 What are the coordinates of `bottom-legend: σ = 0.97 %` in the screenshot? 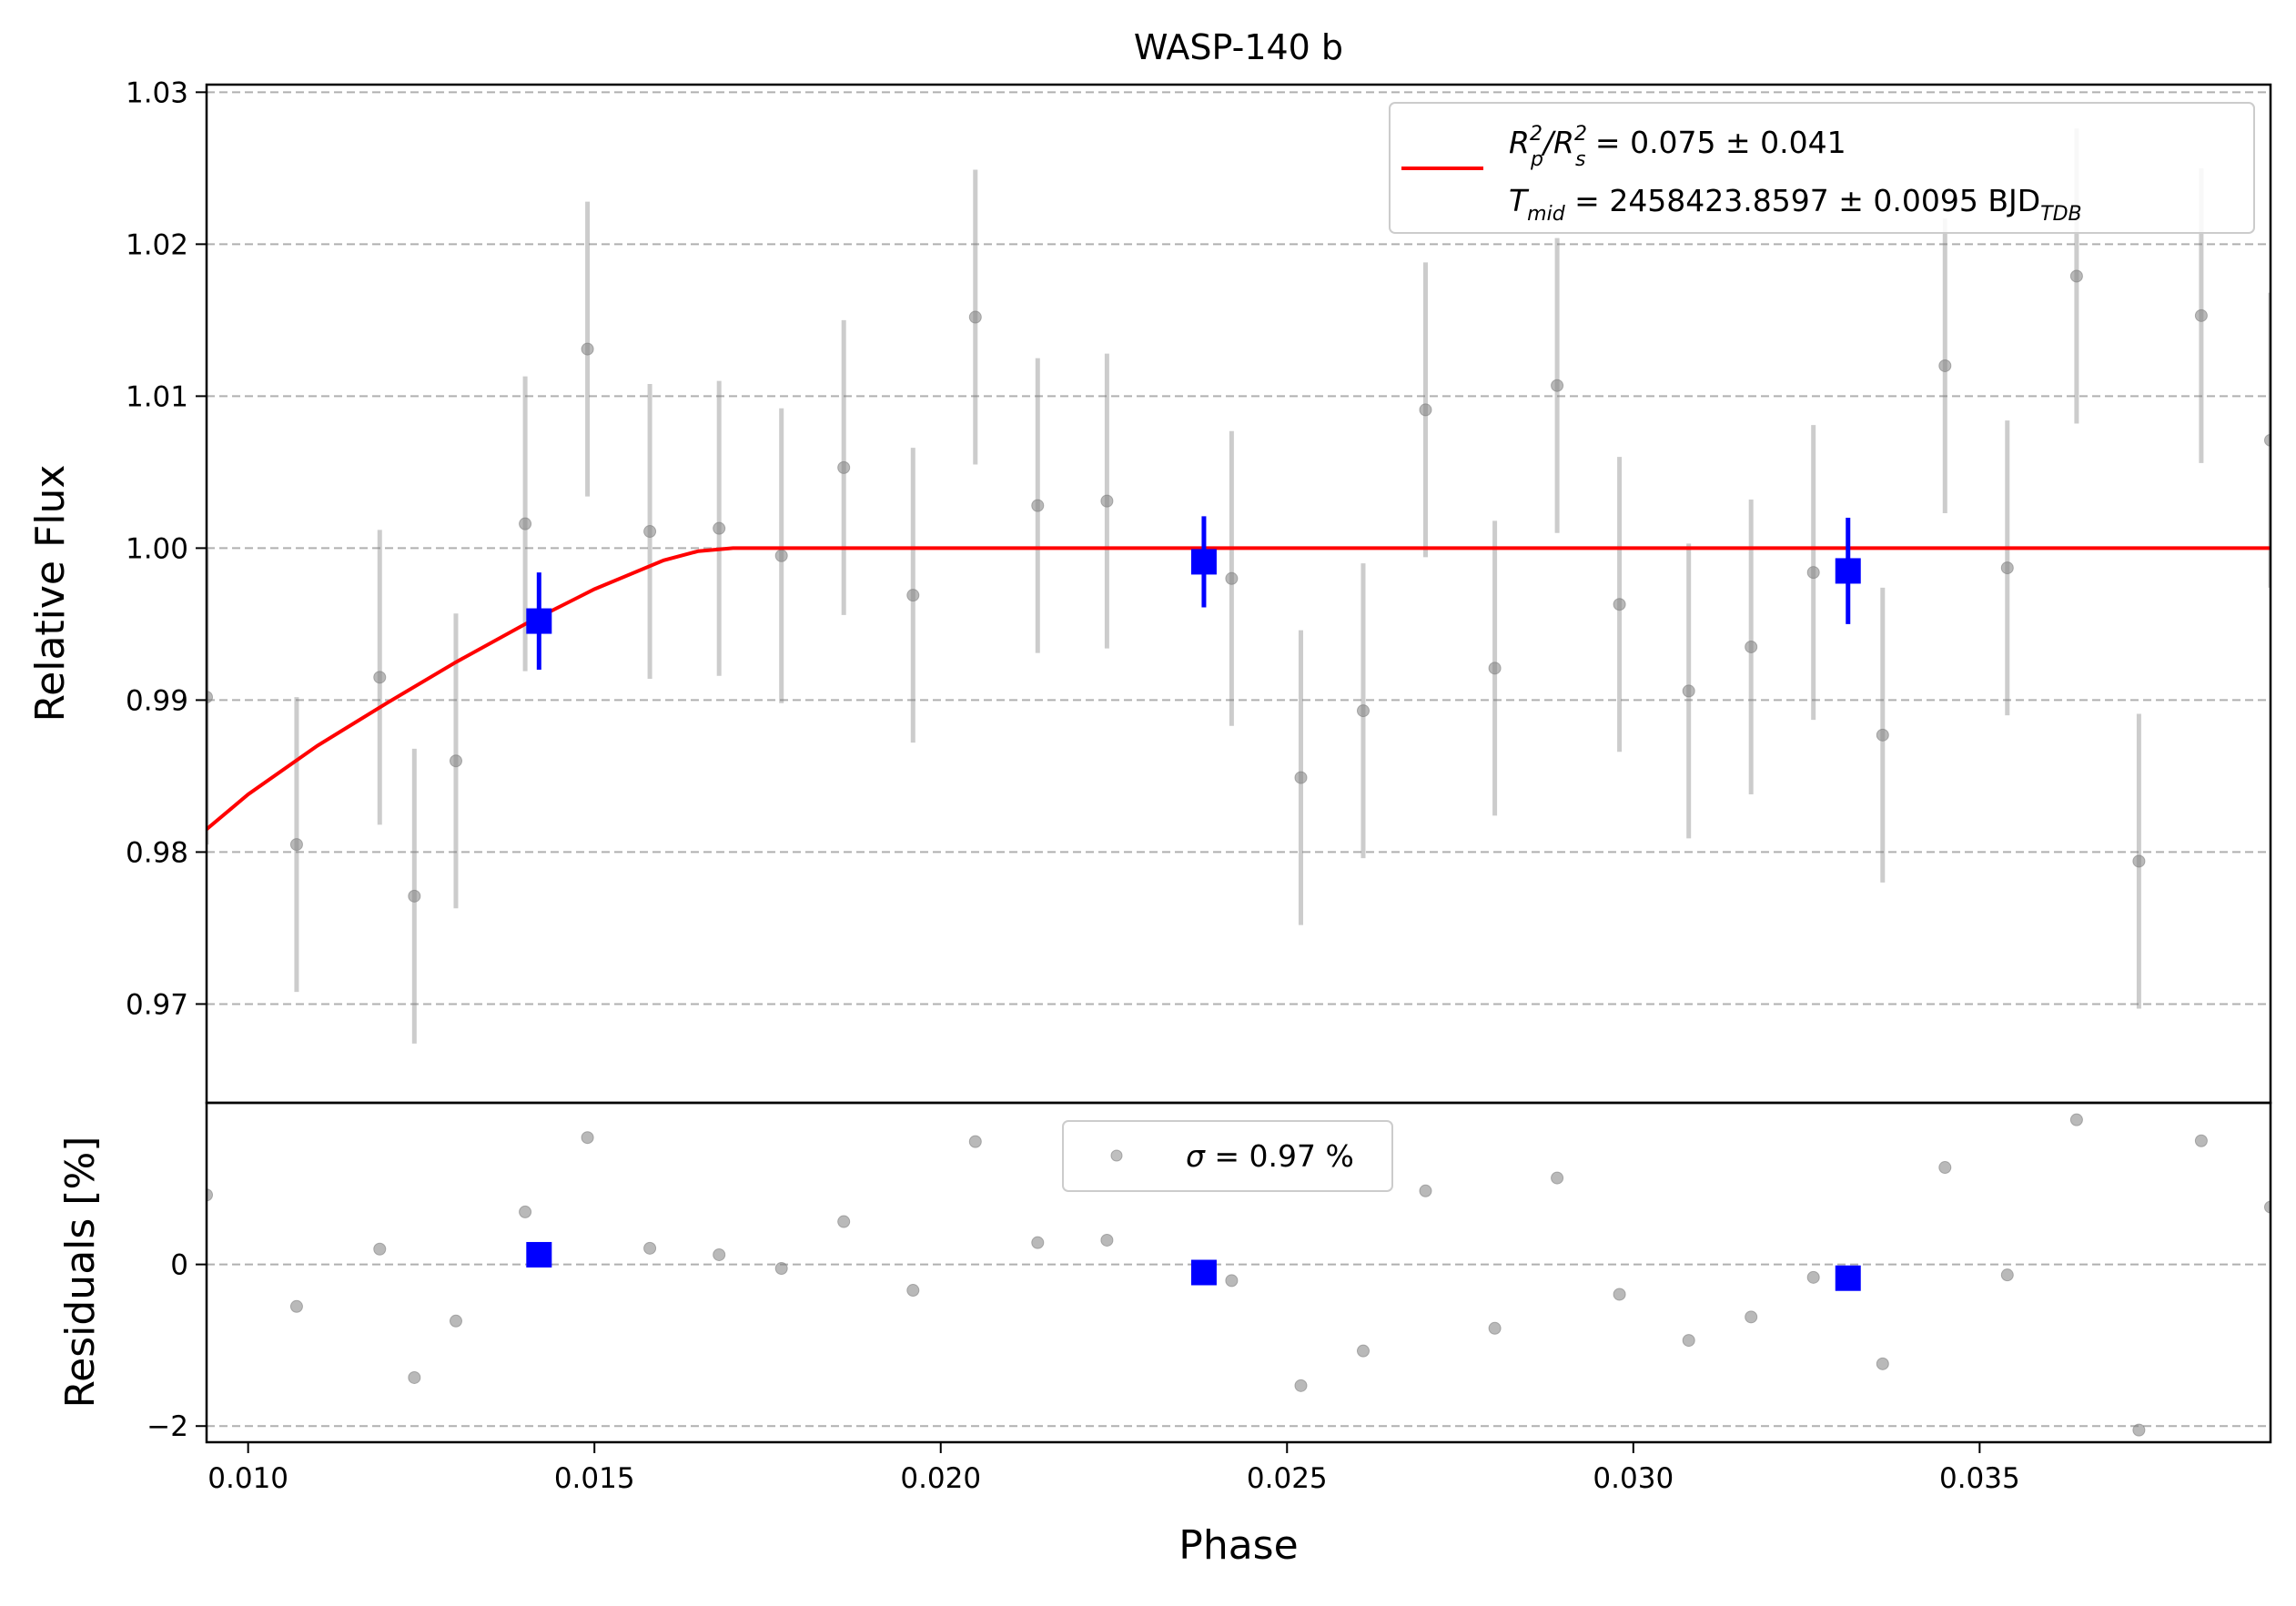 It's located at (1228, 1156).